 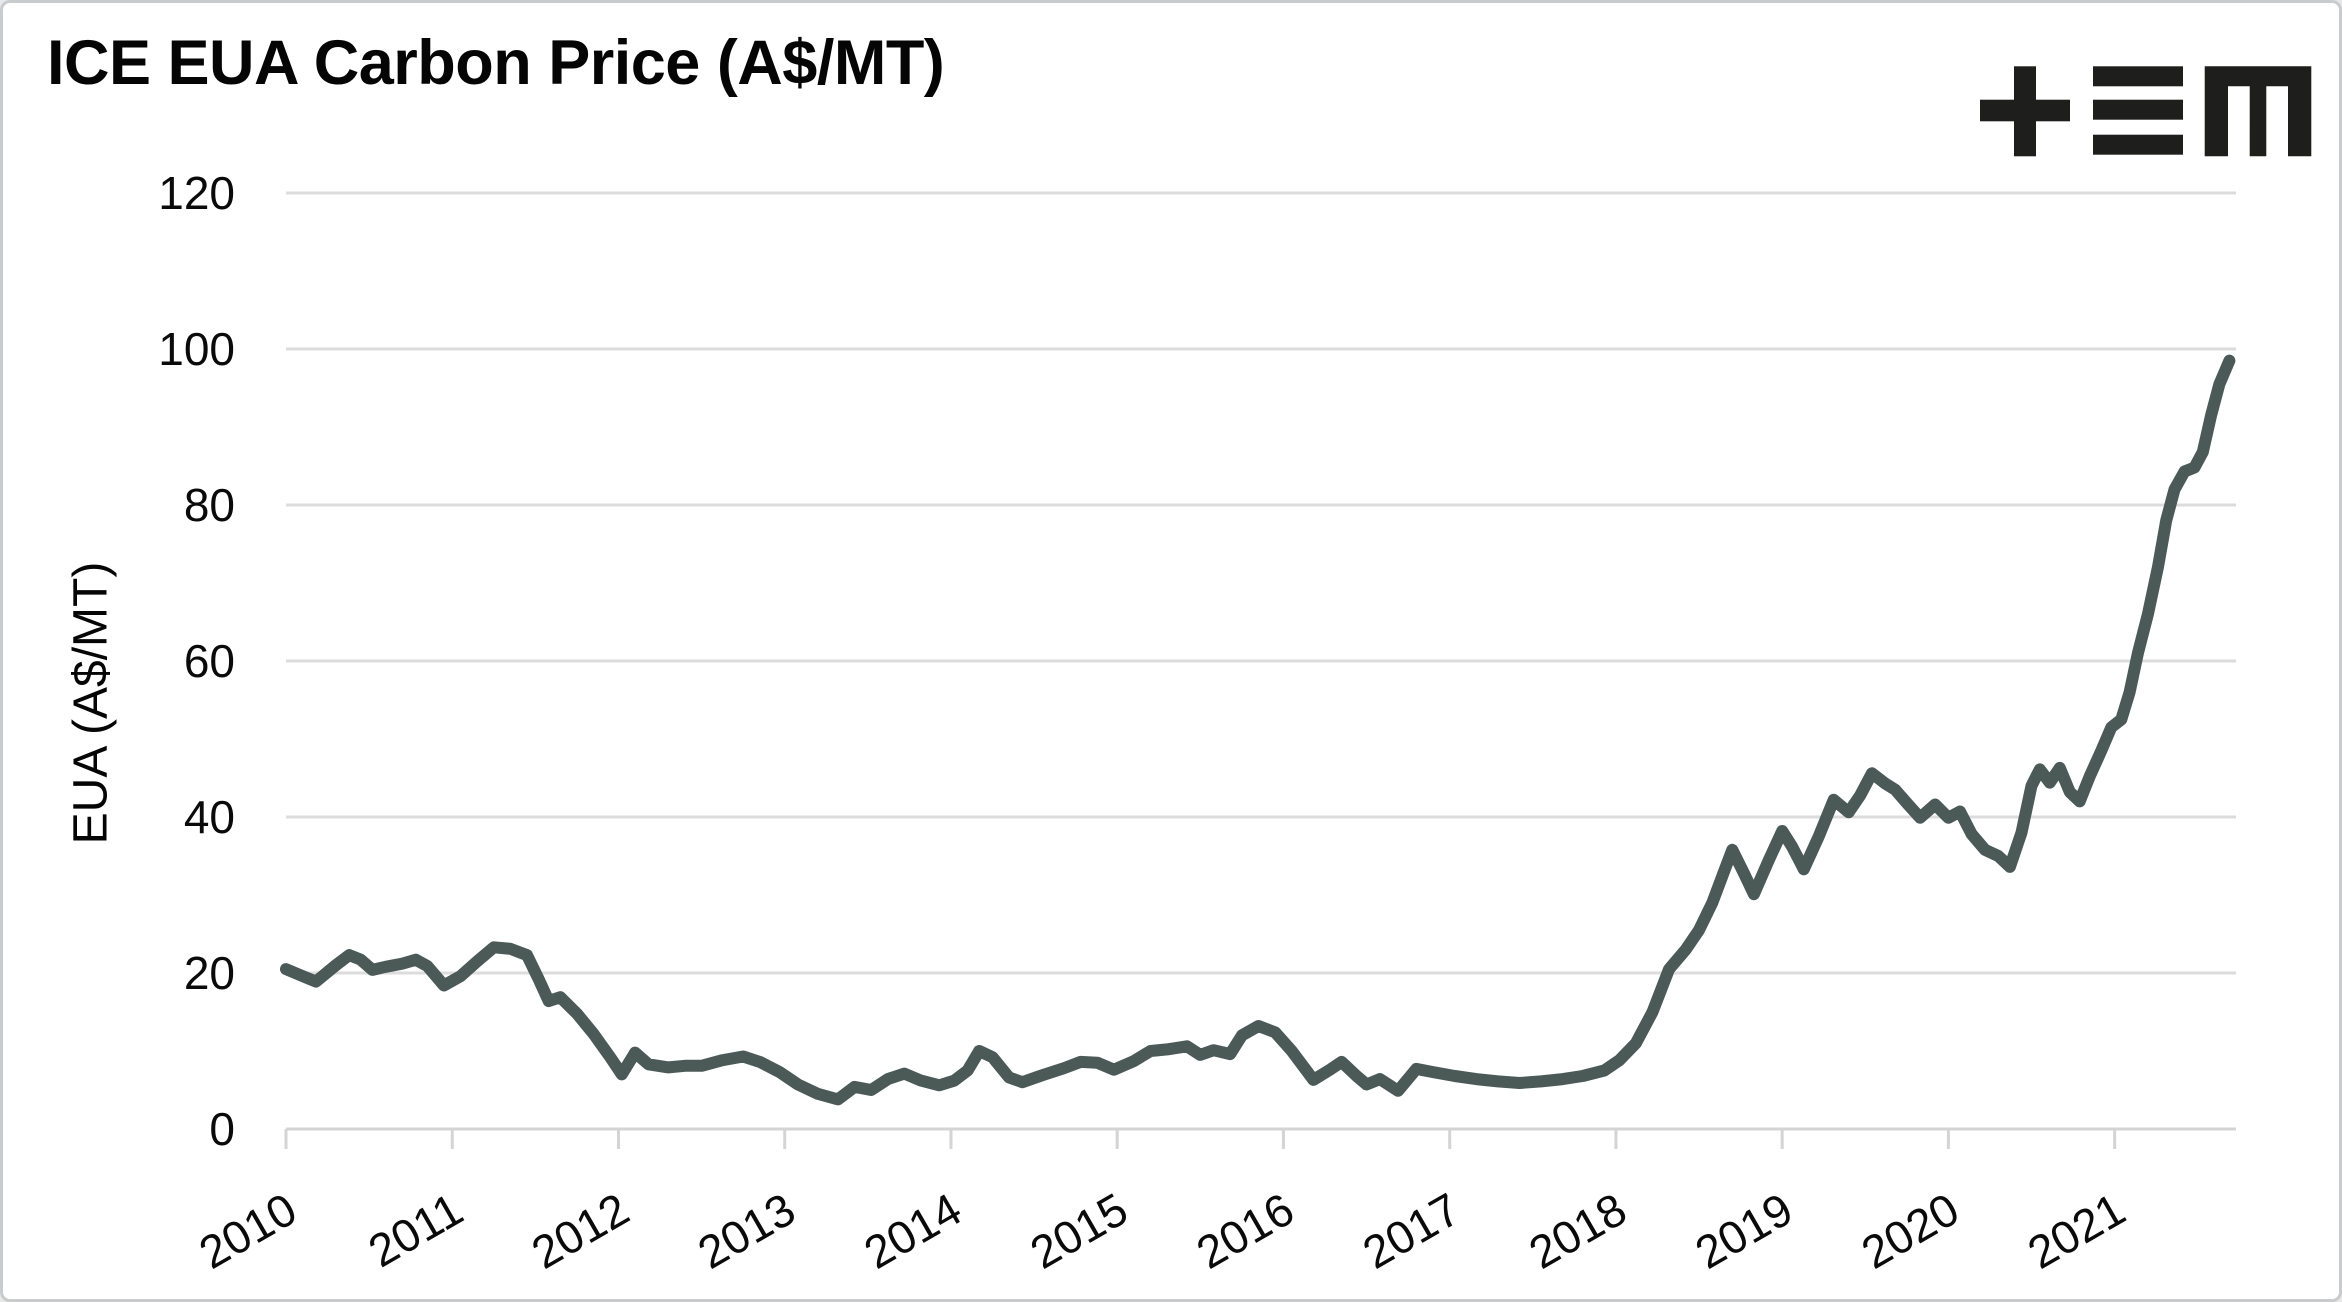 I want to click on y-tick-label: 120, so click(x=196, y=193).